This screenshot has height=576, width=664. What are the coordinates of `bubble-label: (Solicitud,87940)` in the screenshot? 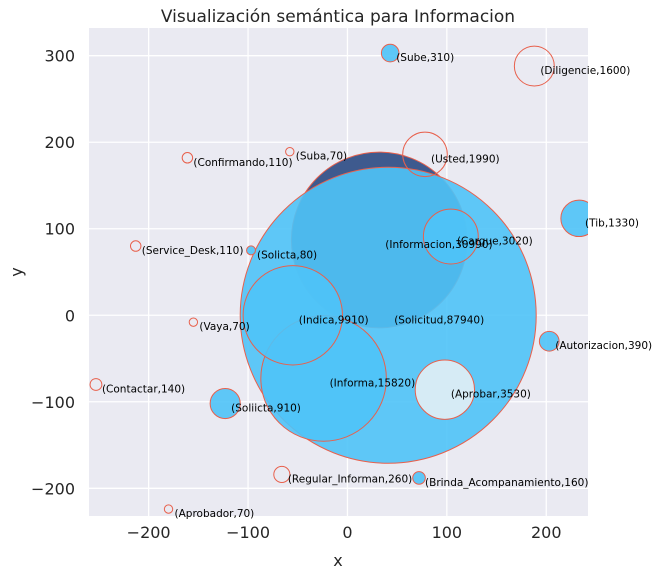 It's located at (439, 320).